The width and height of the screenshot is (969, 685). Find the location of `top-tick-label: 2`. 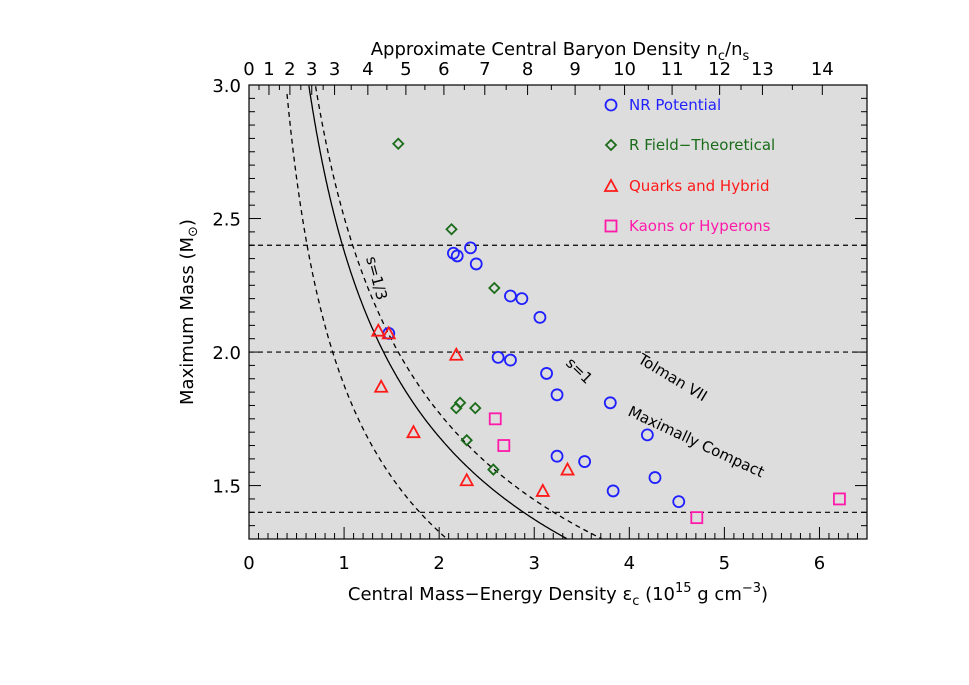

top-tick-label: 2 is located at coordinates (289, 69).